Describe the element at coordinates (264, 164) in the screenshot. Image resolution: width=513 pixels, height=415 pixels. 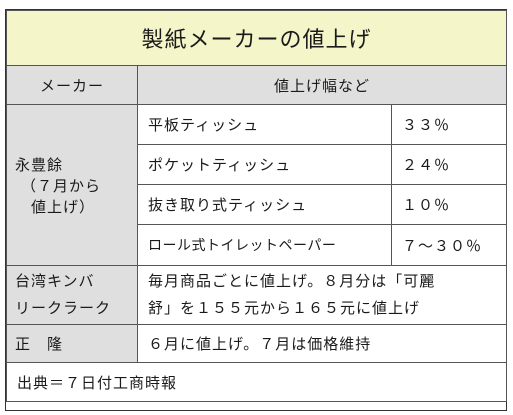
I see `product-cell: ポケットティッシュ` at that location.